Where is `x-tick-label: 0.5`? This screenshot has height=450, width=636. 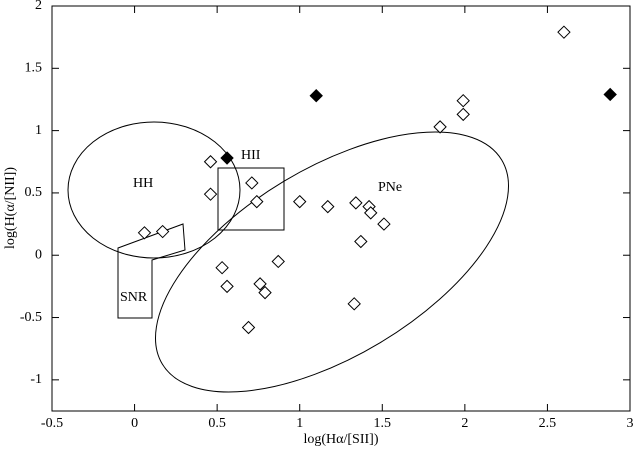
x-tick-label: 0.5 is located at coordinates (217, 423).